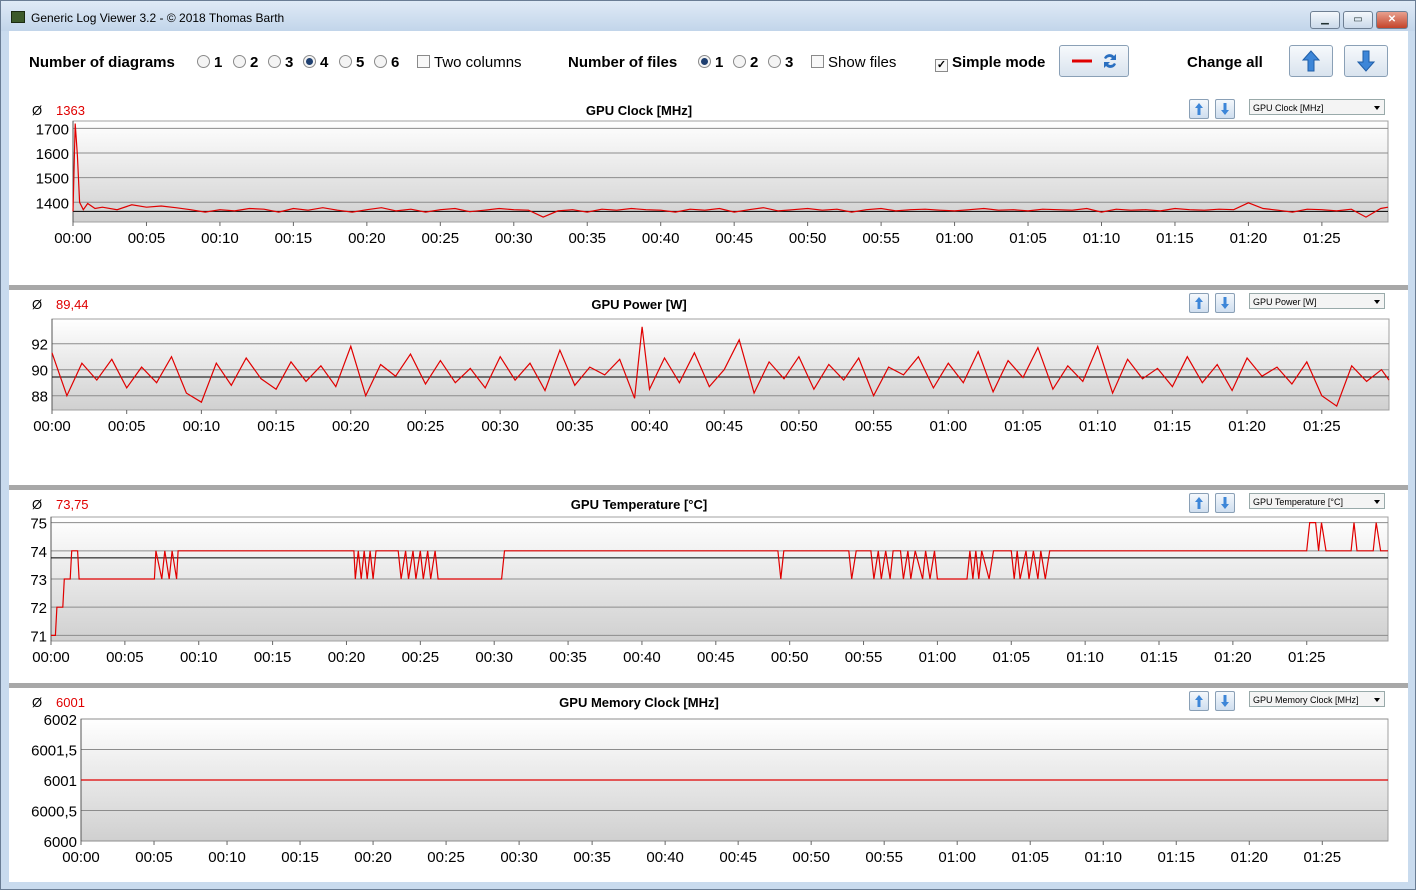 The width and height of the screenshot is (1416, 890). What do you see at coordinates (745, 62) in the screenshot?
I see `files-radio-2: 2` at bounding box center [745, 62].